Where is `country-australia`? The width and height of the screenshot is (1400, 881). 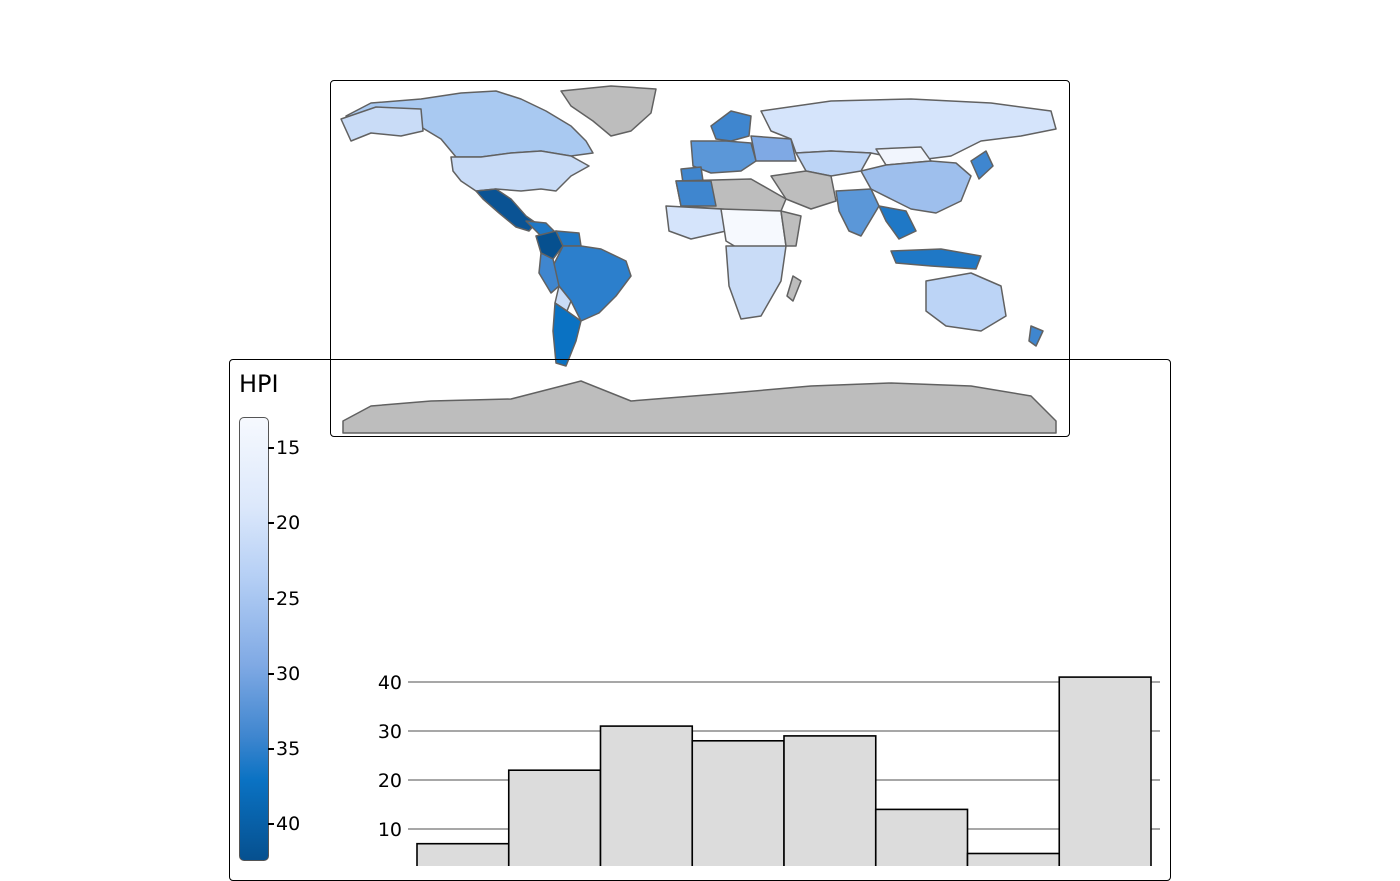
country-australia is located at coordinates (966, 302).